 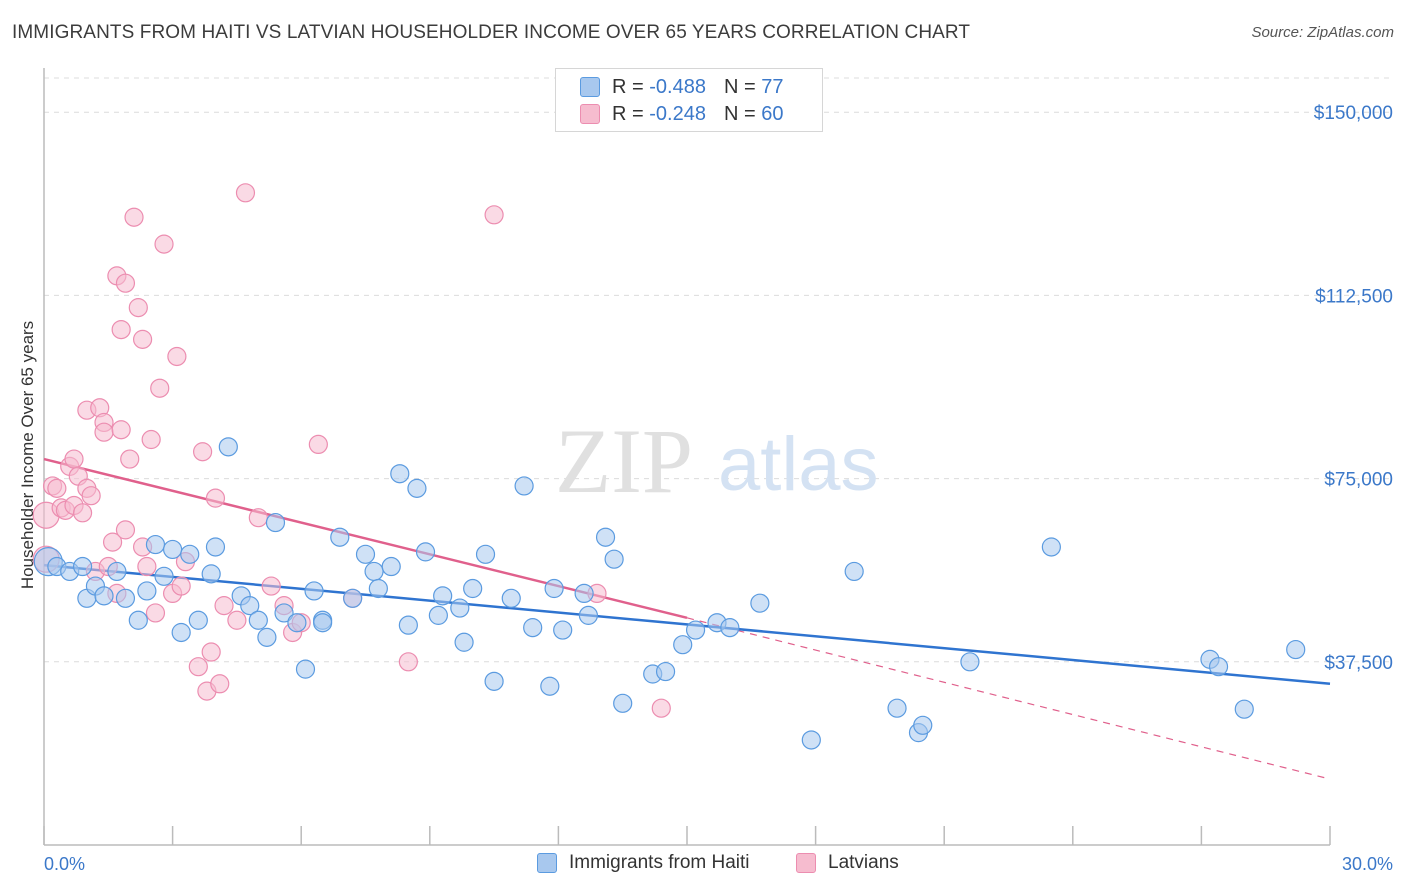 I want to click on correlation-legend: R = -0.488 N = 77 R = -0.248 N = 60, so click(x=689, y=100).